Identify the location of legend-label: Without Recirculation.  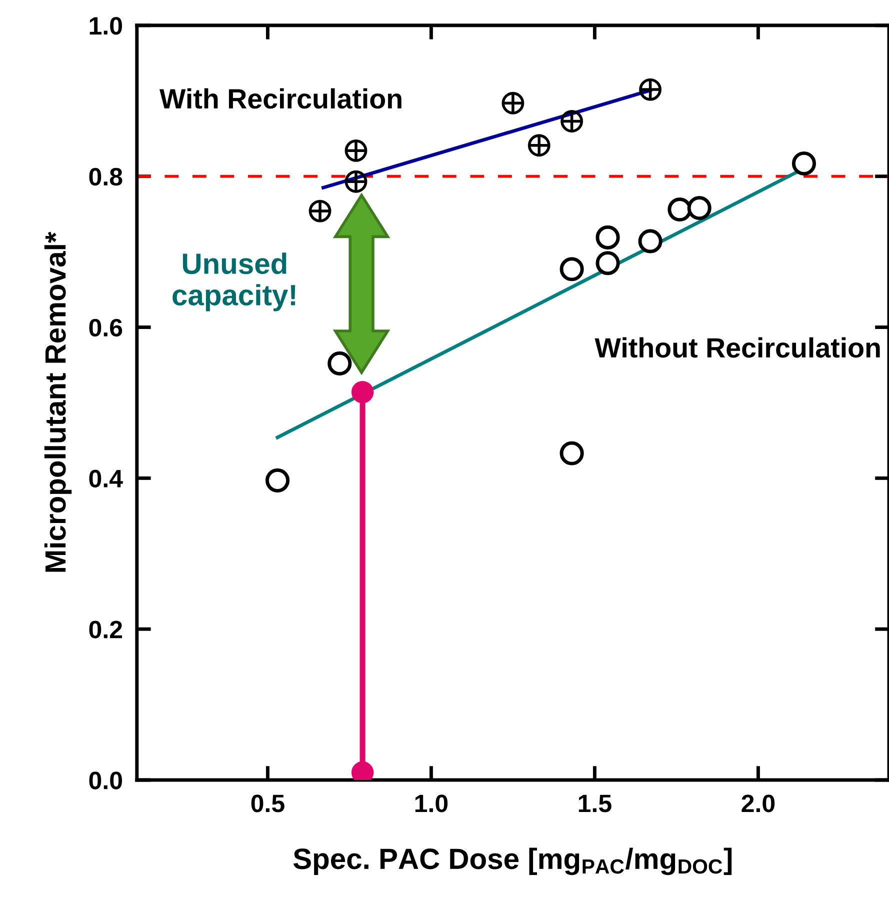
(737, 347).